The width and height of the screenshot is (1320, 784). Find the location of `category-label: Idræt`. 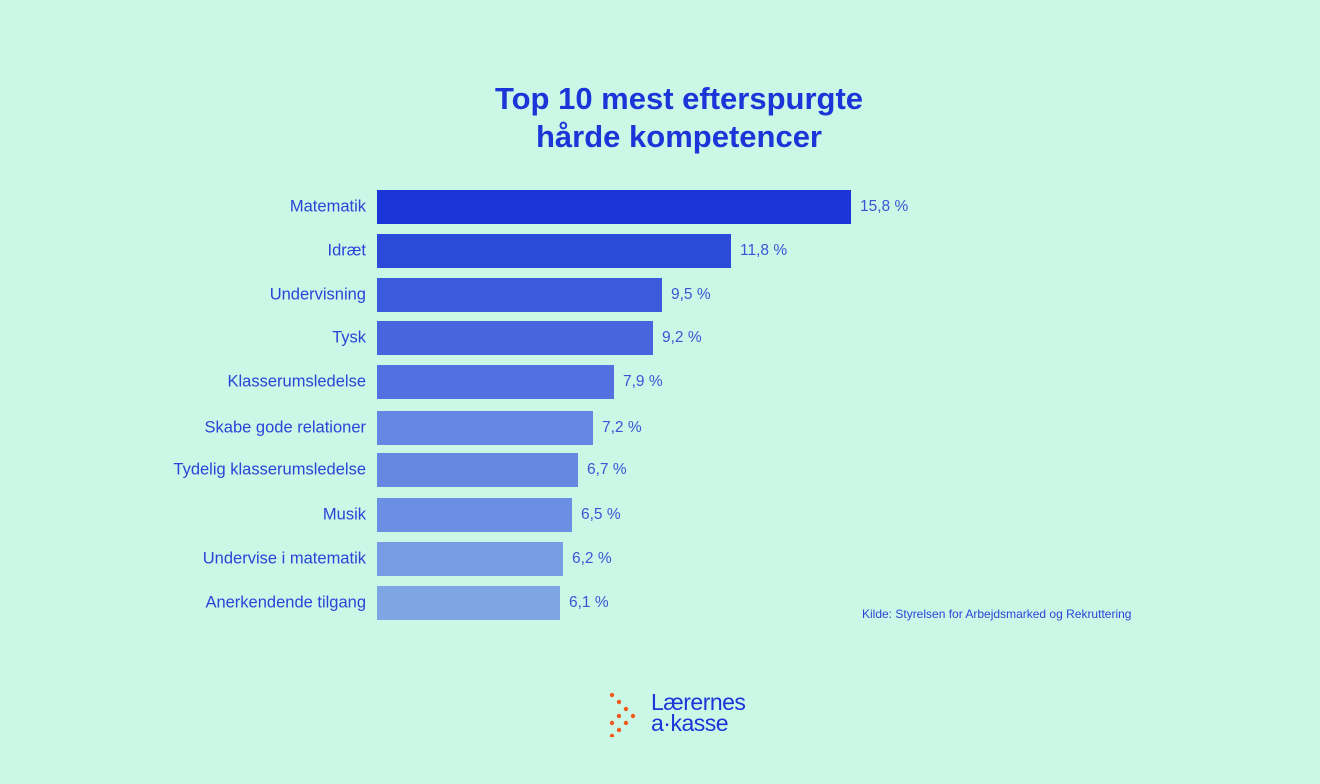

category-label: Idræt is located at coordinates (346, 250).